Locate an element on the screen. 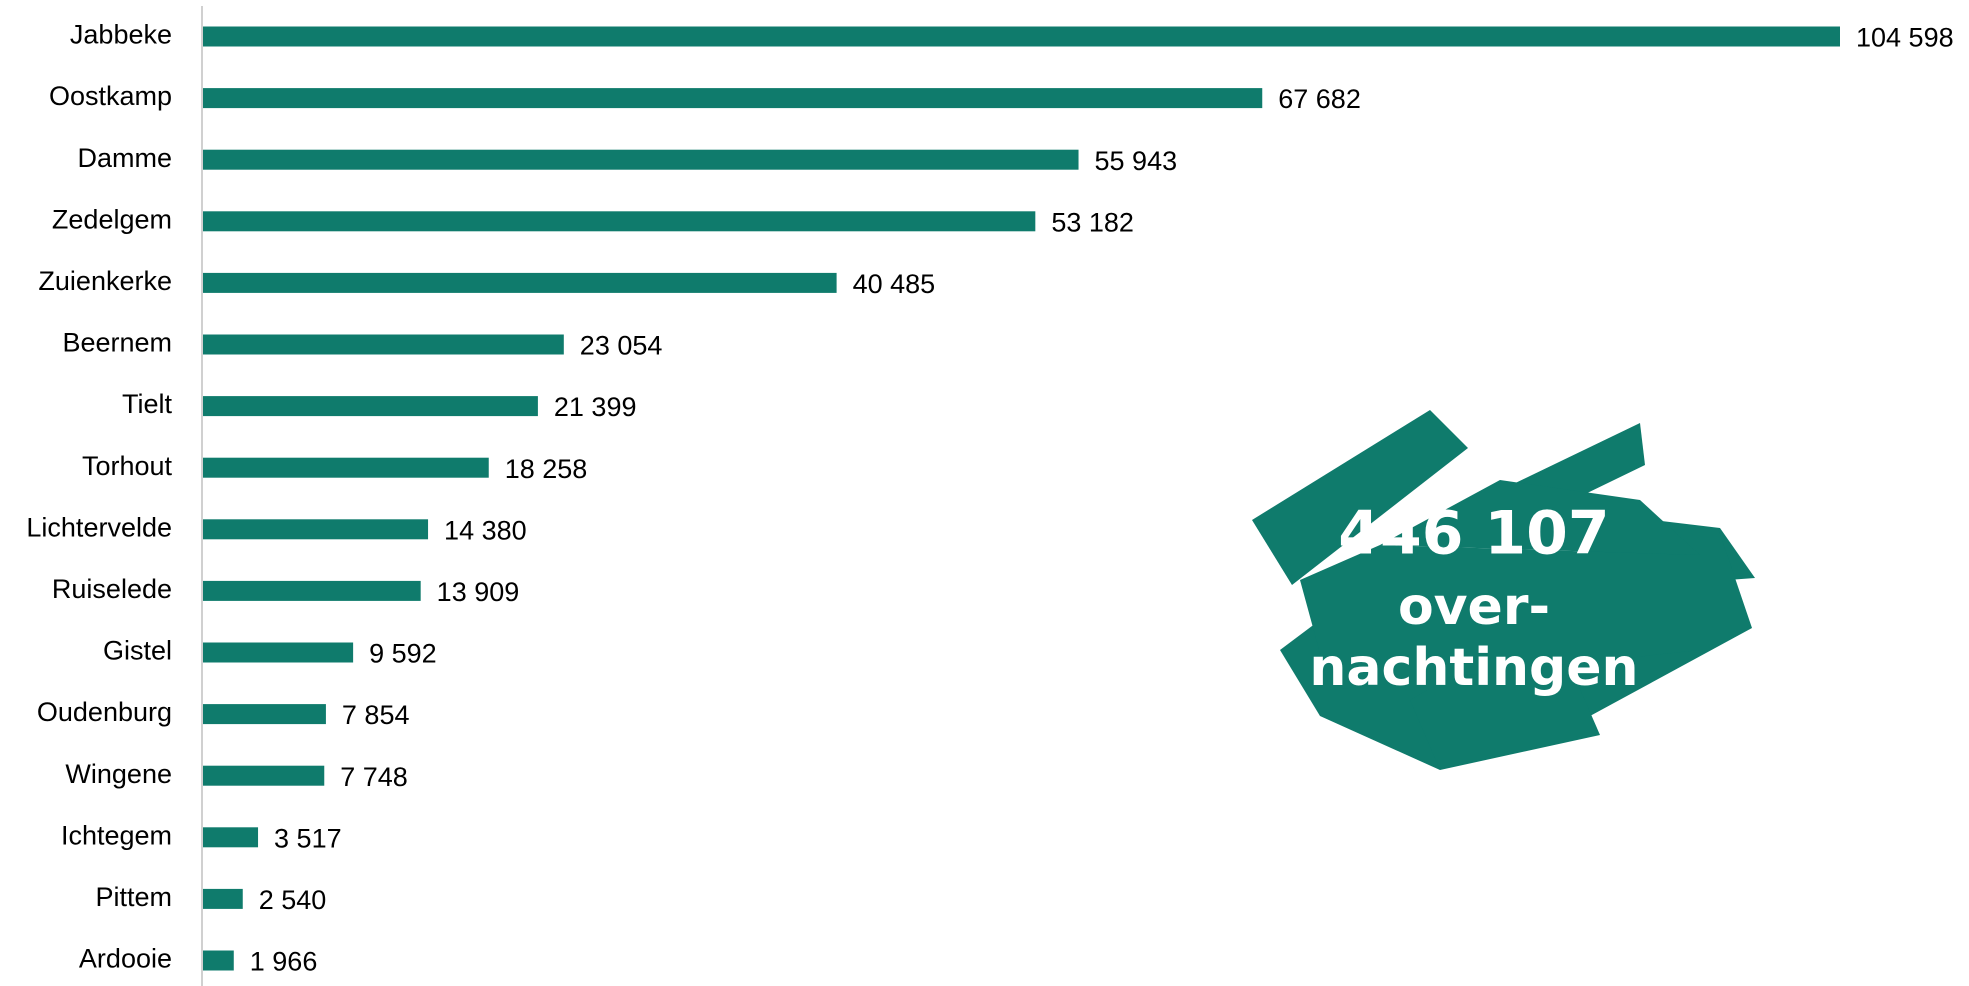 This screenshot has height=986, width=1969. y-tick-label: Damme is located at coordinates (124, 158).